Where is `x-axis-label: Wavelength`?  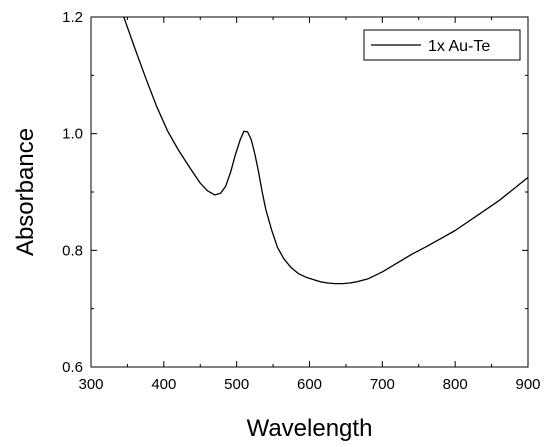
x-axis-label: Wavelength is located at coordinates (310, 428).